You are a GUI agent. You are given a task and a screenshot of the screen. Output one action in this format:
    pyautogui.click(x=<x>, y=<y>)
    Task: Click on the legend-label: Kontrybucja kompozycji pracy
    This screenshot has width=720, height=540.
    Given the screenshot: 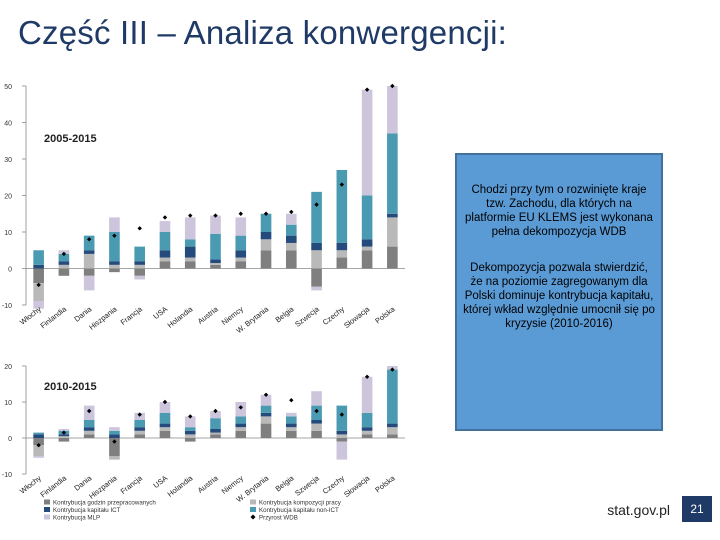 What is the action you would take?
    pyautogui.click(x=300, y=502)
    